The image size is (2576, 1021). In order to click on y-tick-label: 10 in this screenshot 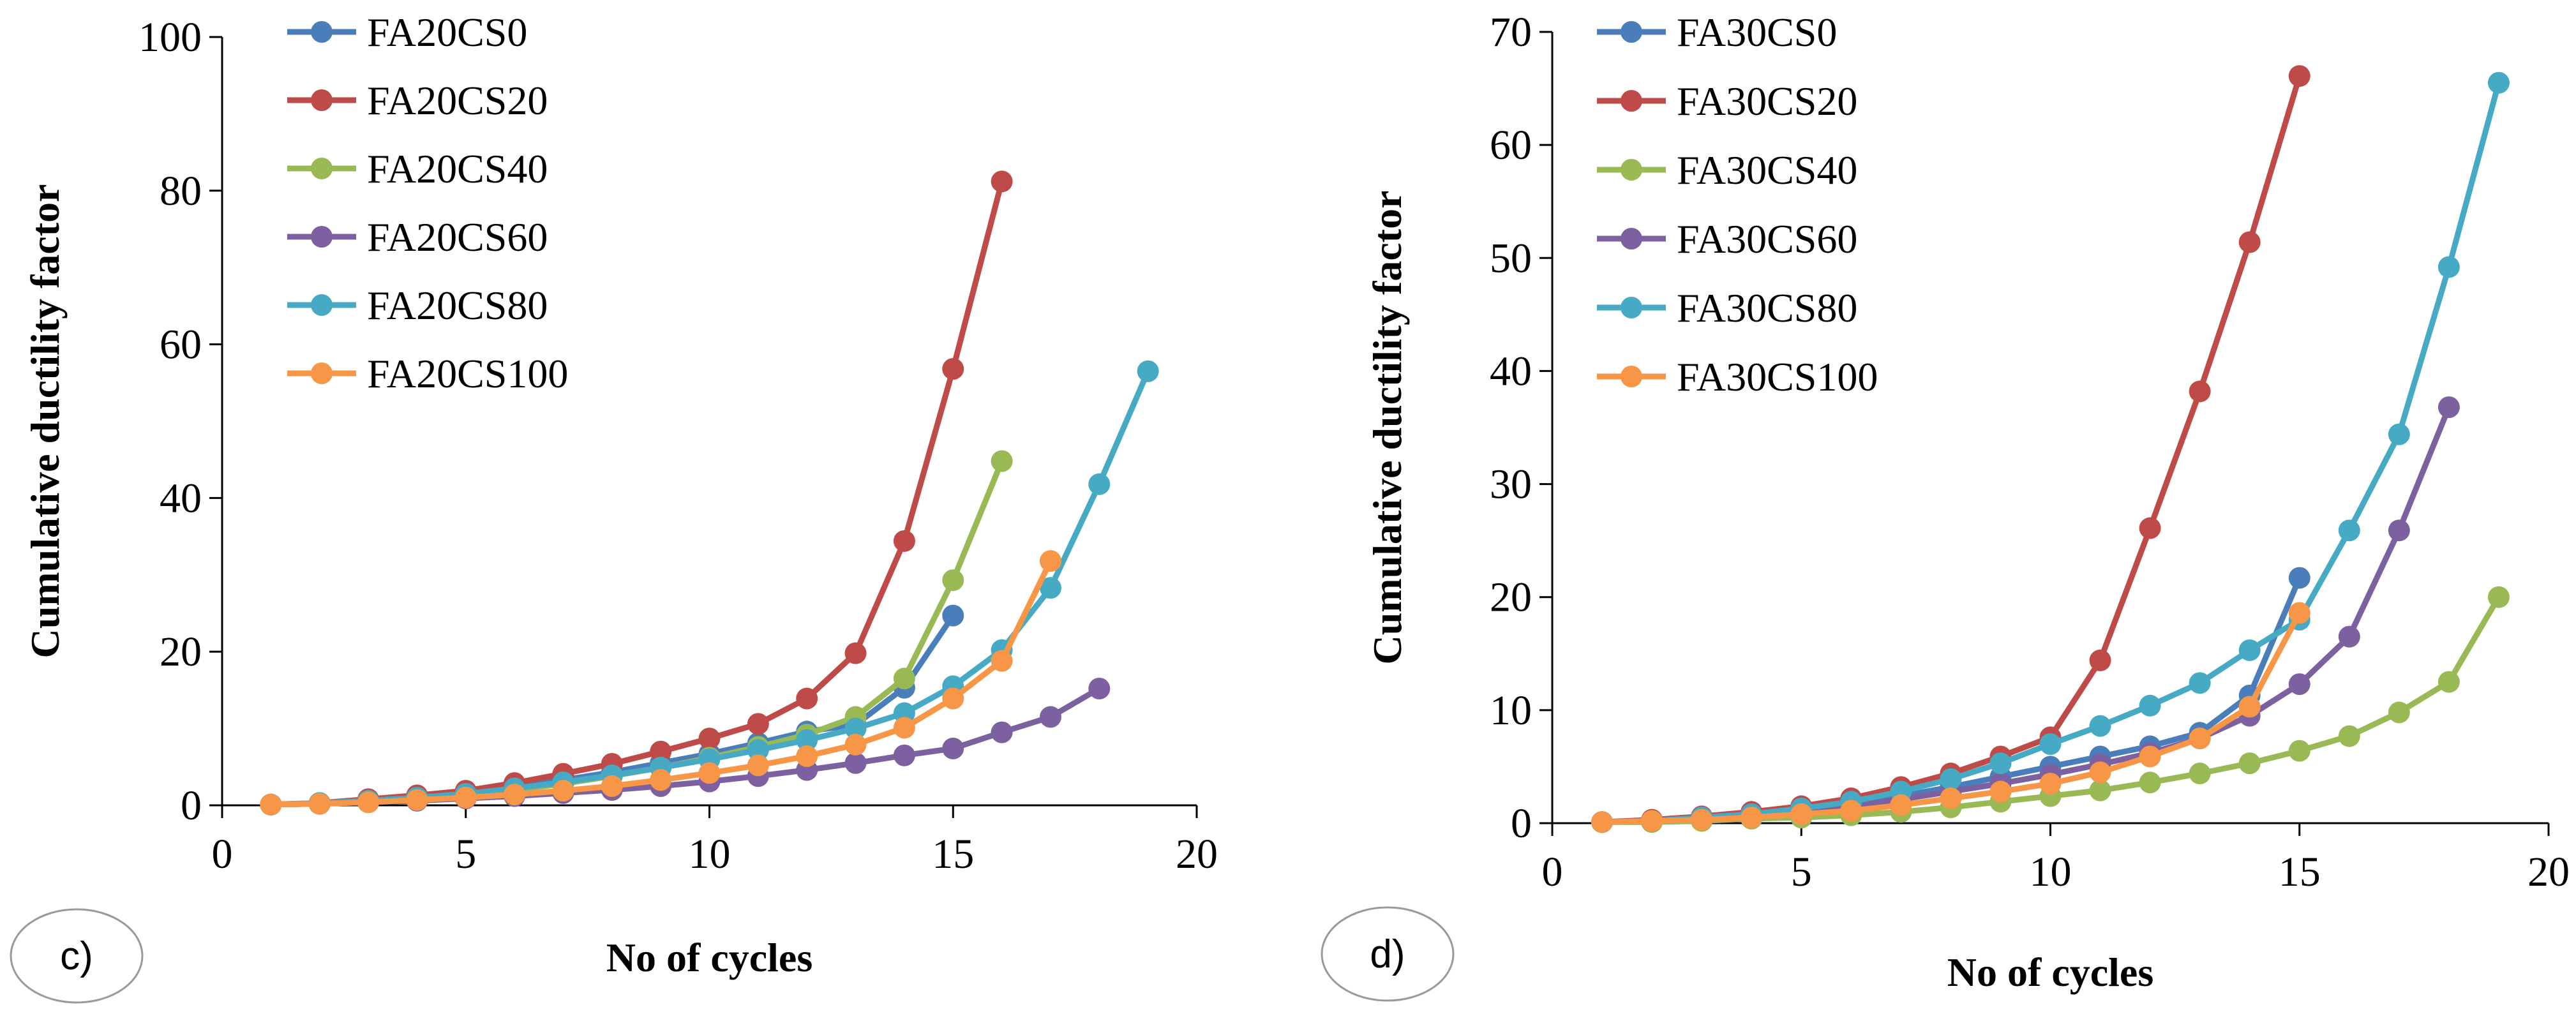, I will do `click(1511, 710)`.